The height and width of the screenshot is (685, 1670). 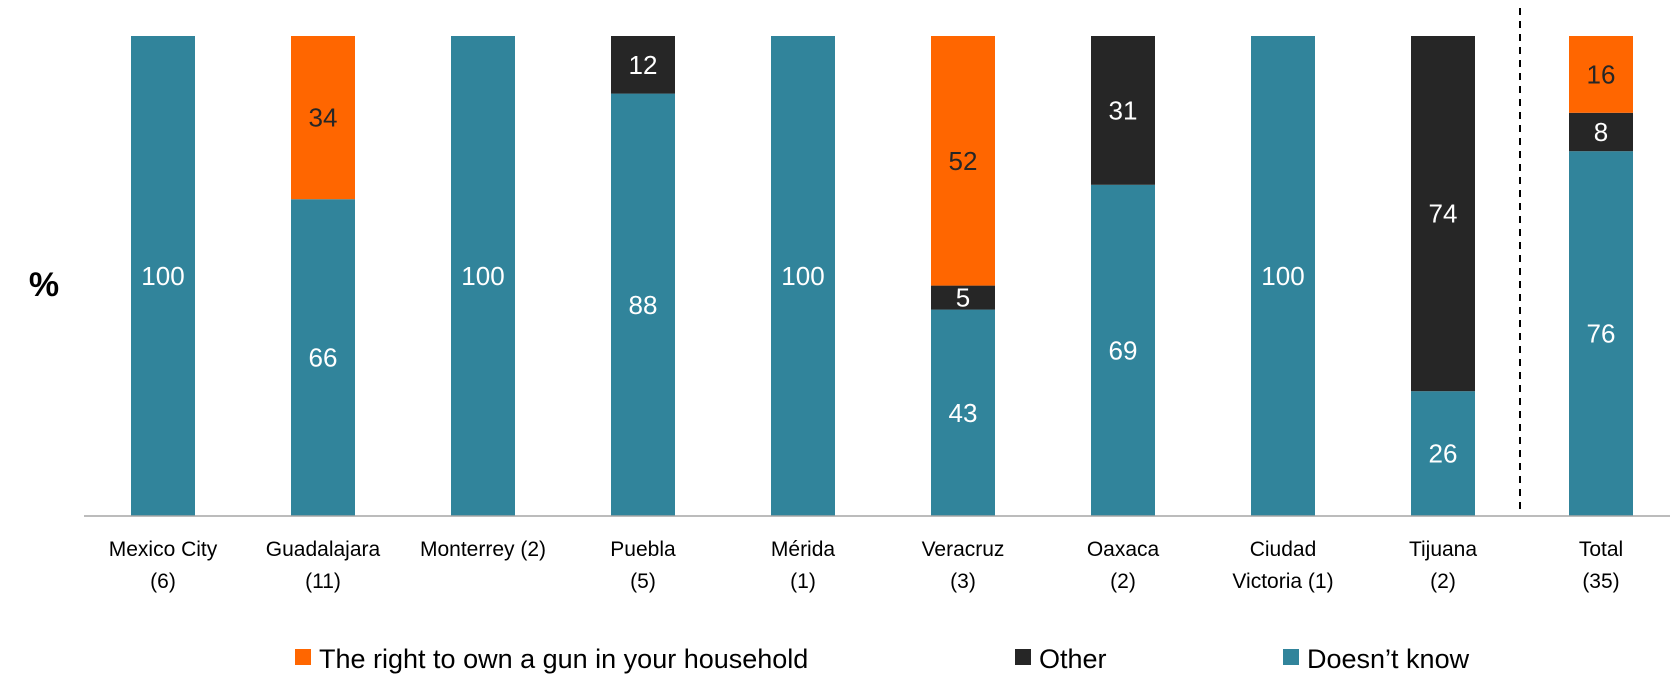 What do you see at coordinates (1388, 659) in the screenshot?
I see `legend-label: Doesn’t know` at bounding box center [1388, 659].